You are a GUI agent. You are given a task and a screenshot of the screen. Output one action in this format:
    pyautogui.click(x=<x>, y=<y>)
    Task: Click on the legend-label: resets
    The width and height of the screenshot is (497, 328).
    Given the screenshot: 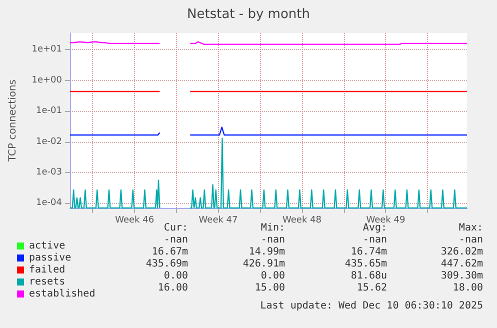 What is the action you would take?
    pyautogui.click(x=47, y=282)
    